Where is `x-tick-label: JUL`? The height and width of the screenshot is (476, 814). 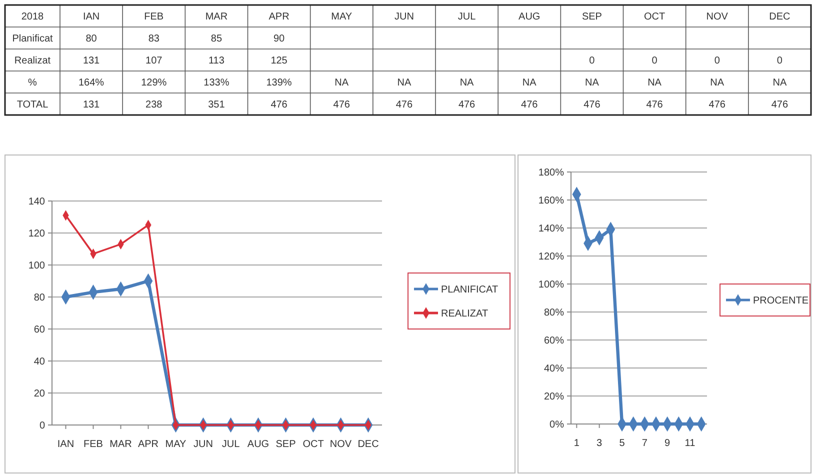 x-tick-label: JUL is located at coordinates (231, 444).